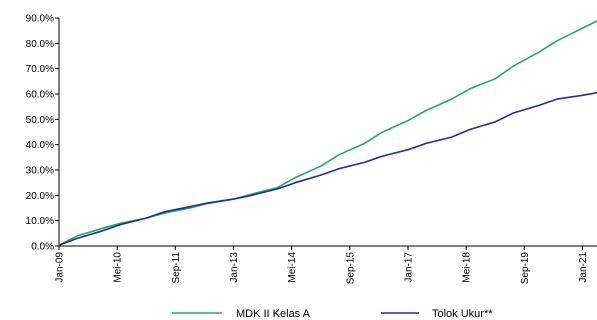 The height and width of the screenshot is (320, 597). What do you see at coordinates (40, 120) in the screenshot?
I see `y-tick-label: 50.0%` at bounding box center [40, 120].